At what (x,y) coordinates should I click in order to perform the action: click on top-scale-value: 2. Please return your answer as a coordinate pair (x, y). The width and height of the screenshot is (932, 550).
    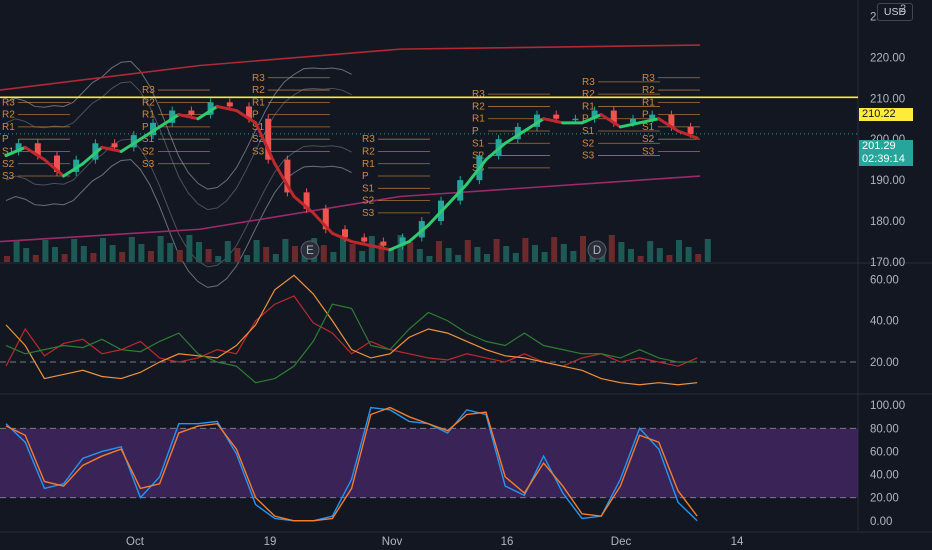
    Looking at the image, I should click on (903, 9).